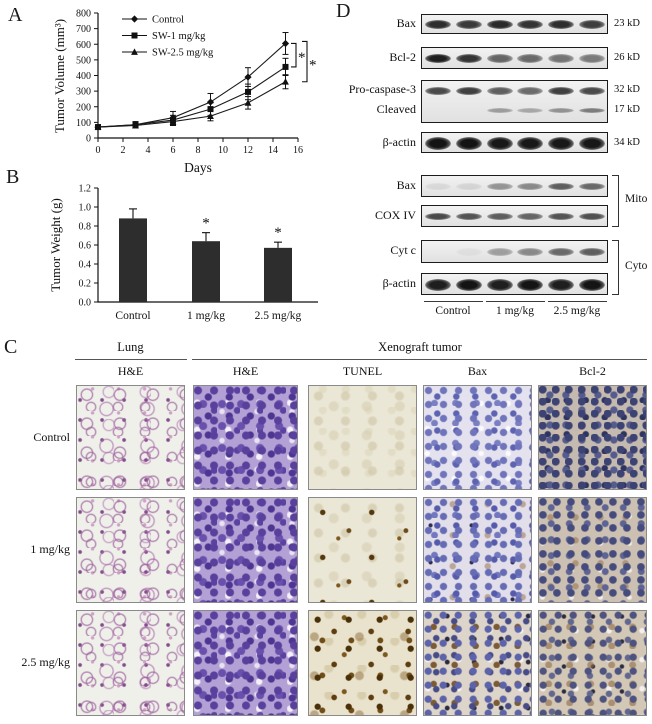  I want to click on histology-image-bcl2-mid, so click(592, 550).